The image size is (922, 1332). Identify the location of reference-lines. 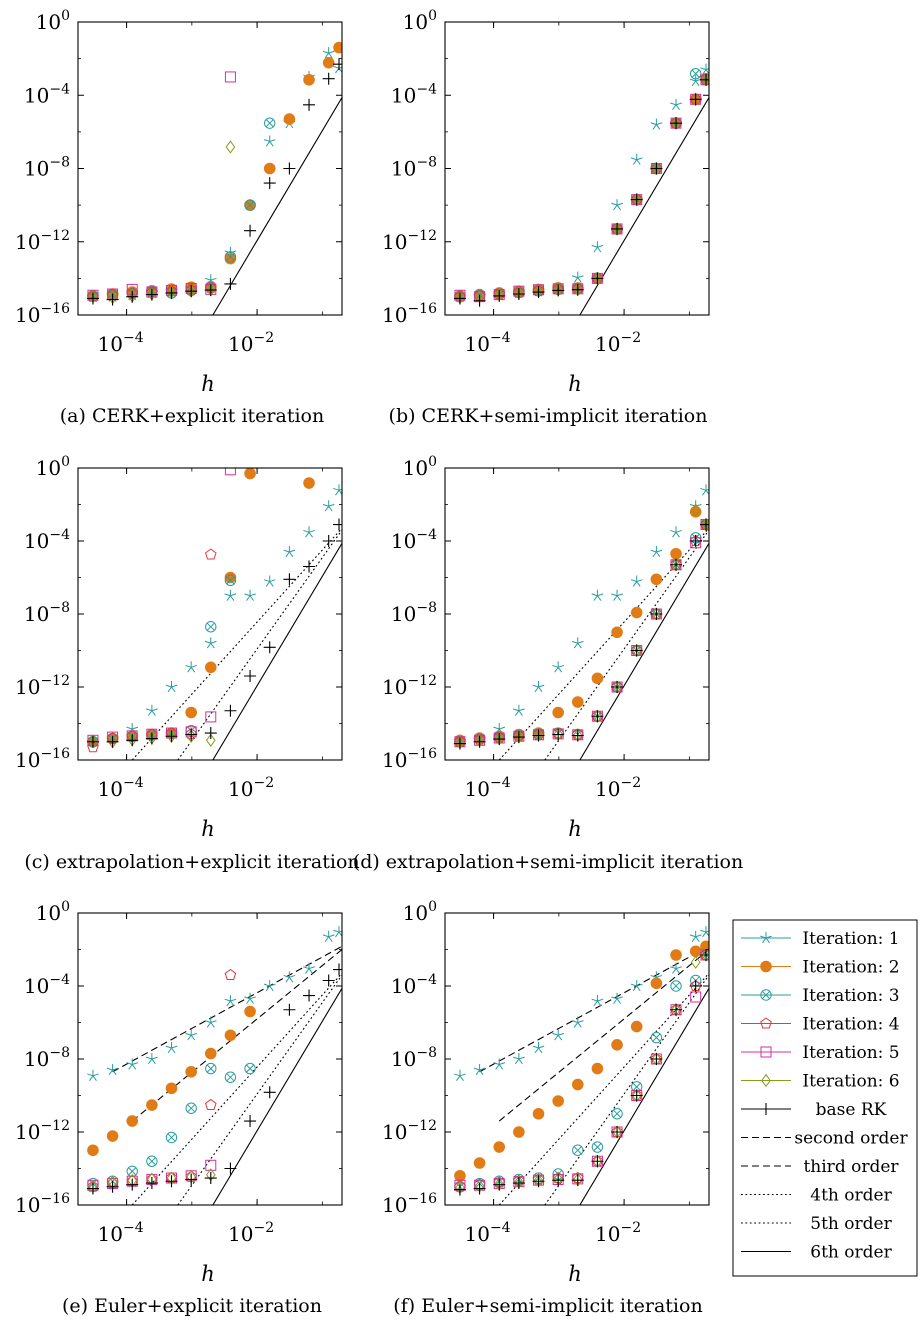
(594, 1075).